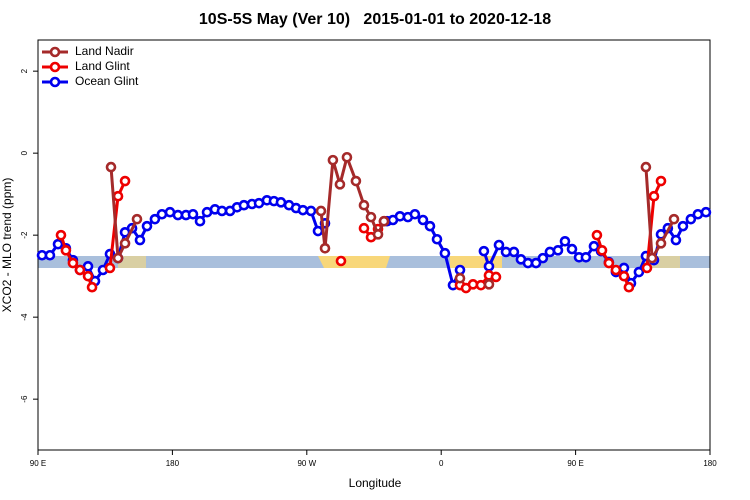 This screenshot has height=500, width=750. Describe the element at coordinates (306, 463) in the screenshot. I see `x-tick-label: 90 W` at that location.